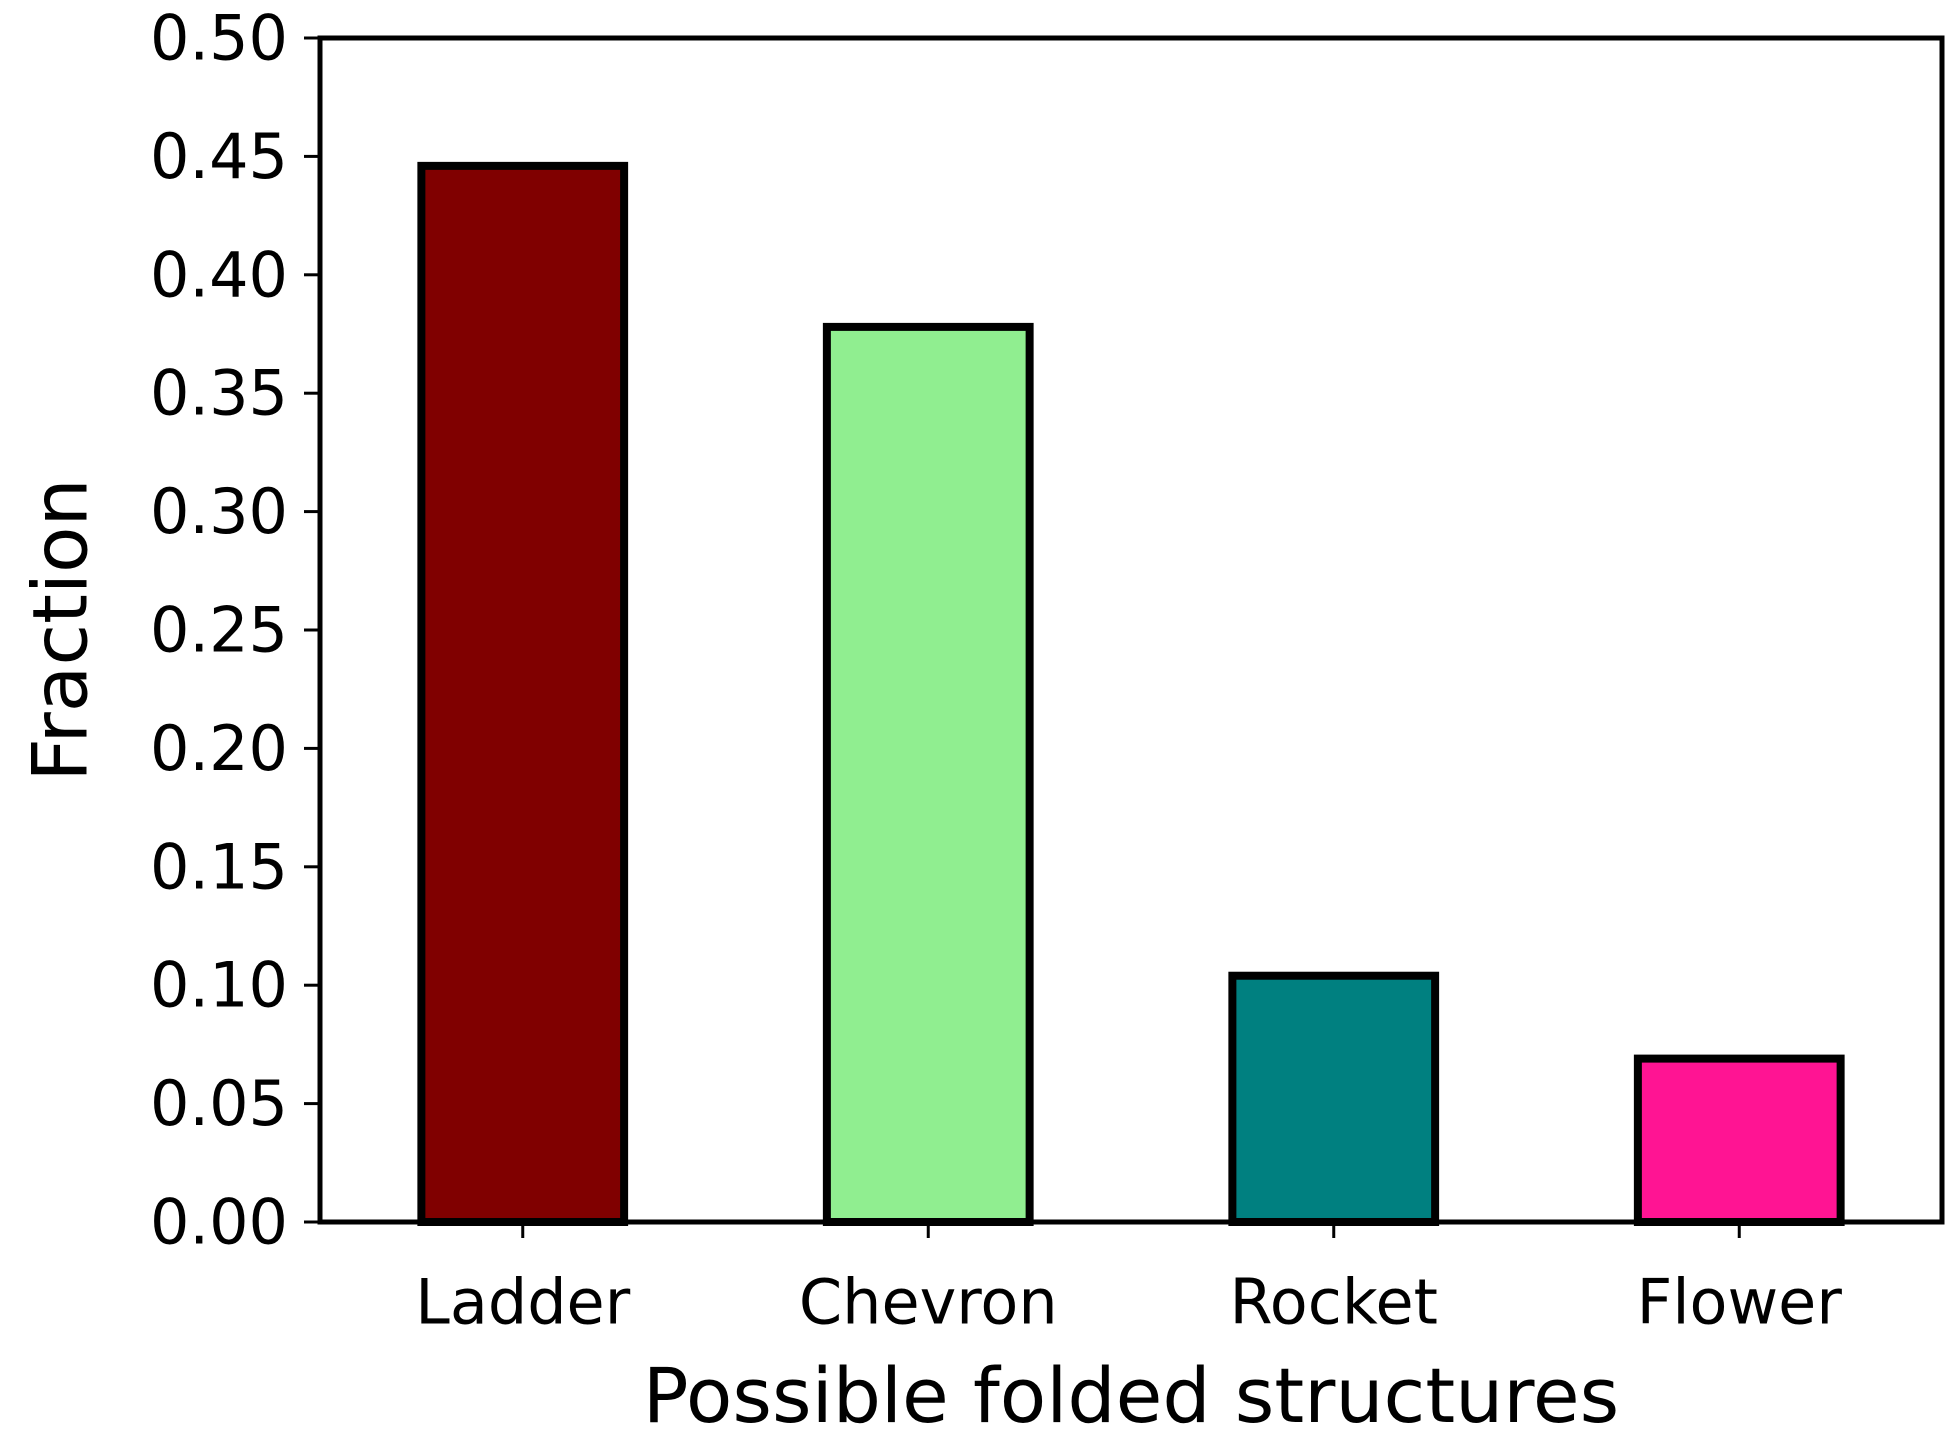  What do you see at coordinates (928, 1302) in the screenshot?
I see `x-tick-label-chevron: Chevron` at bounding box center [928, 1302].